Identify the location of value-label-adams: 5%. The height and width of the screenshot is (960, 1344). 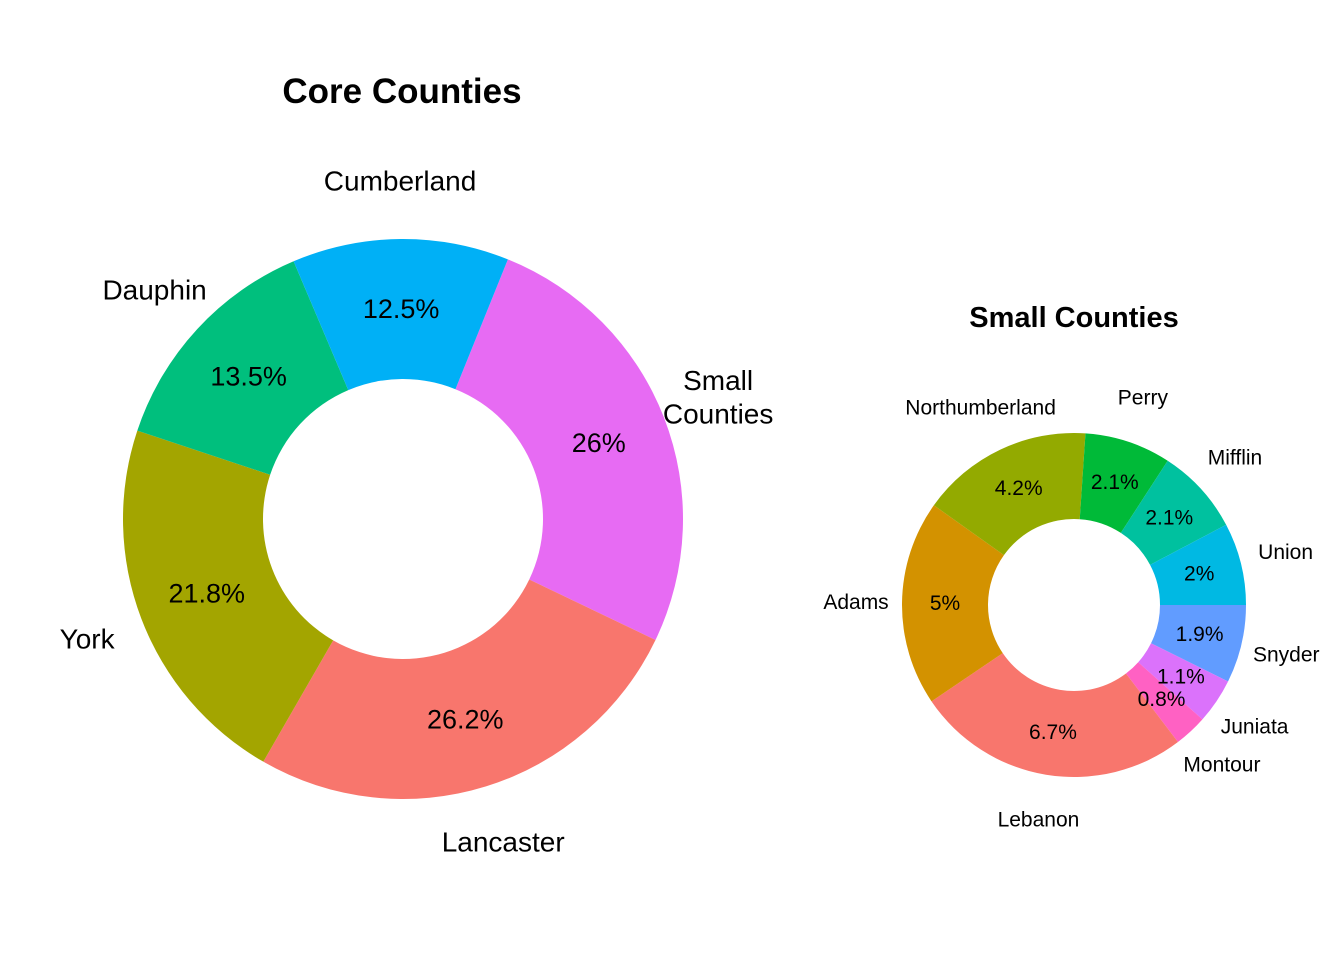
(945, 603).